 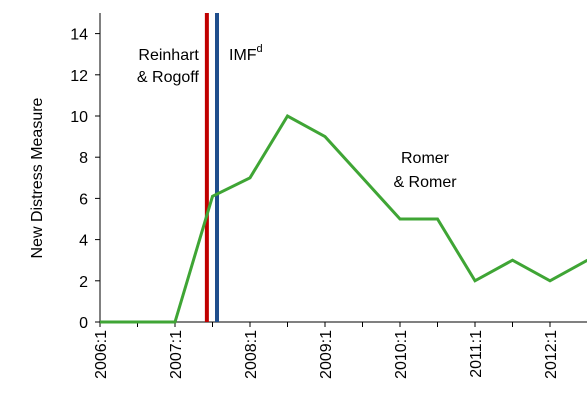 What do you see at coordinates (79, 76) in the screenshot?
I see `y-tick-label: 12` at bounding box center [79, 76].